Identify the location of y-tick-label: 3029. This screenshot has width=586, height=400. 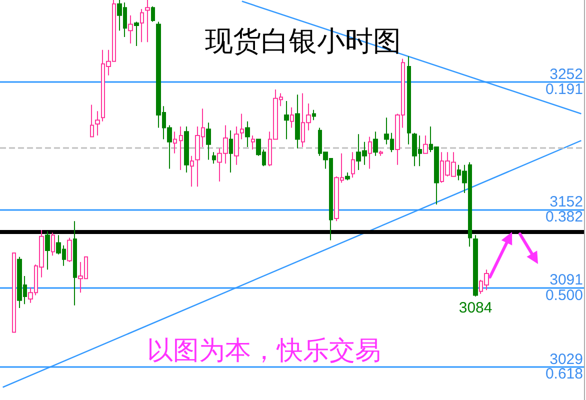
(566, 359).